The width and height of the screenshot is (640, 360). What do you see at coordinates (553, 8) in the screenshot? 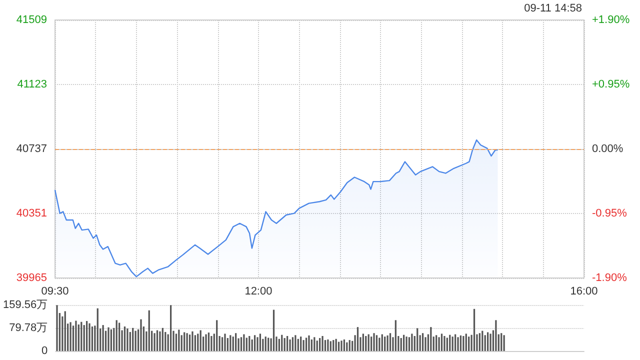
I see `text: 09-11 14:58` at bounding box center [553, 8].